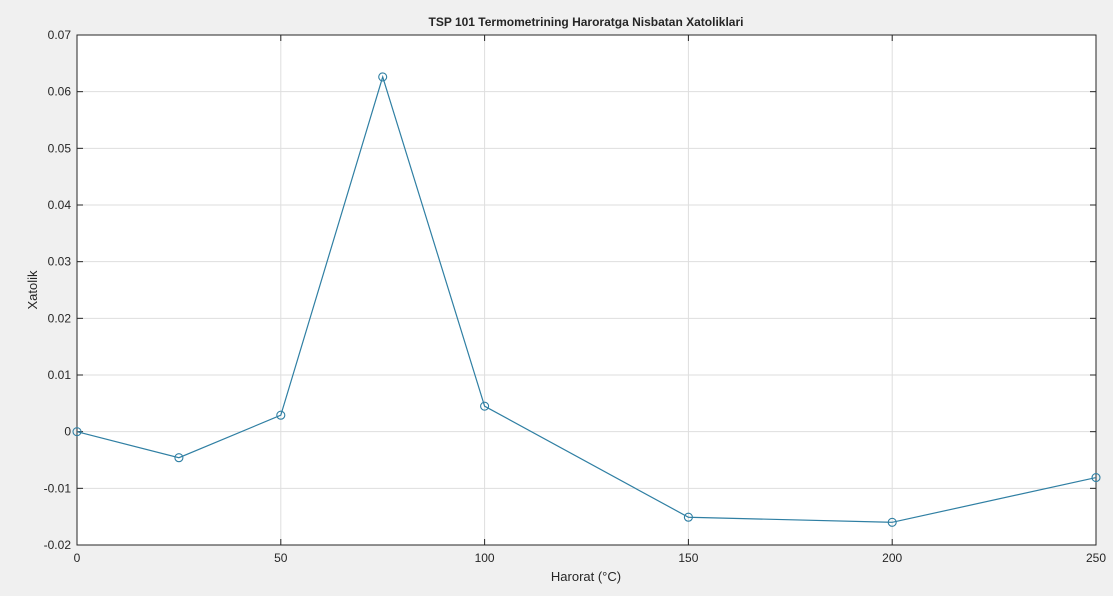  Describe the element at coordinates (60, 262) in the screenshot. I see `y-tick-label: 0.03` at that location.